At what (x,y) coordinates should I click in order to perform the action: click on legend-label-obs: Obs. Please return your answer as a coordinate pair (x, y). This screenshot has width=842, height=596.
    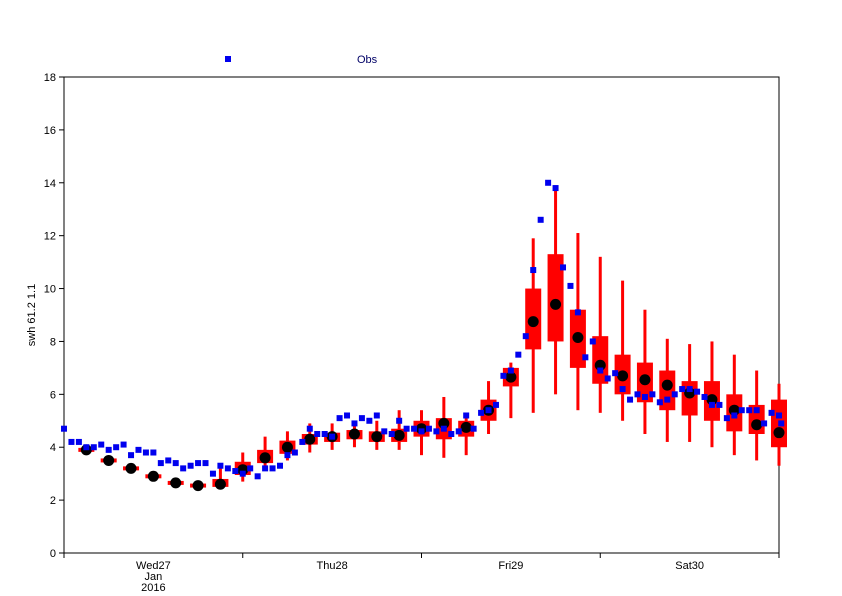
    Looking at the image, I should click on (367, 60).